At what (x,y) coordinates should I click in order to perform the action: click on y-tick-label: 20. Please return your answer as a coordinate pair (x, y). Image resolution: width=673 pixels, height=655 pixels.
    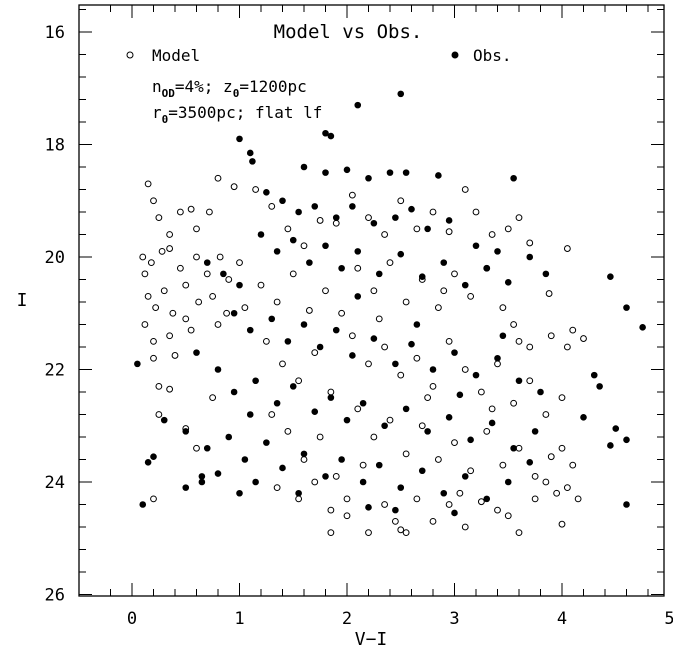
    Looking at the image, I should click on (55, 258).